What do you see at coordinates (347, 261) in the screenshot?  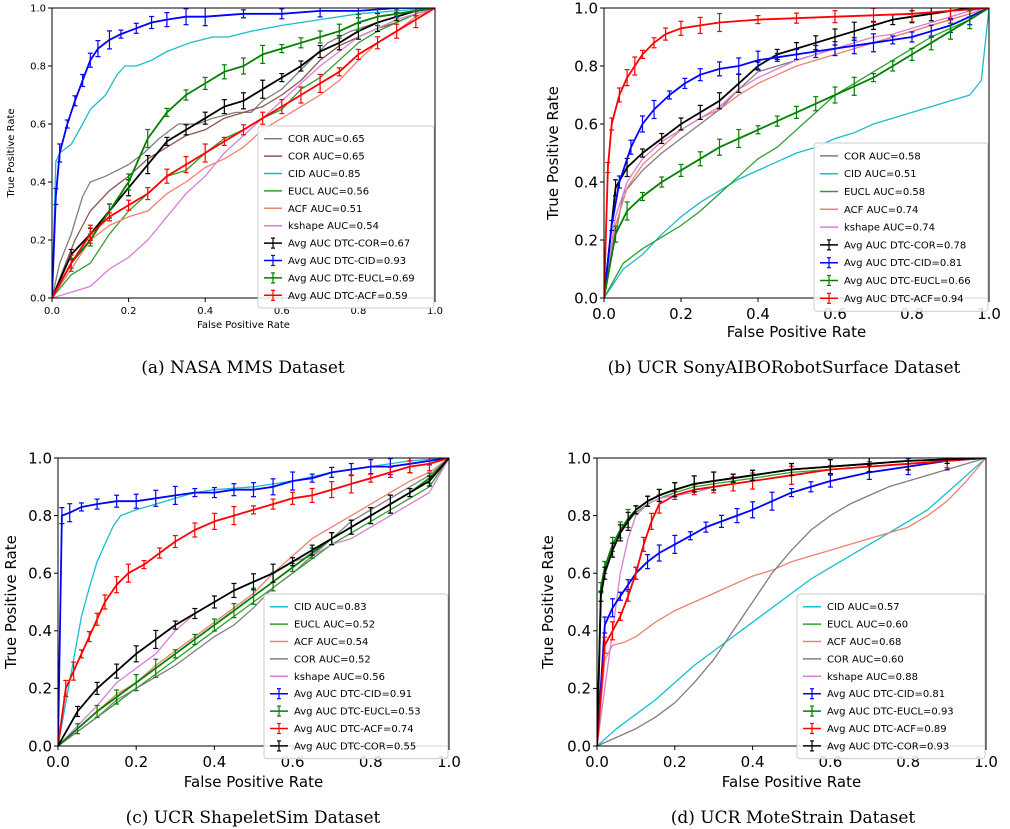 I see `legend-label: Avg AUC DTC-CID=0.93` at bounding box center [347, 261].